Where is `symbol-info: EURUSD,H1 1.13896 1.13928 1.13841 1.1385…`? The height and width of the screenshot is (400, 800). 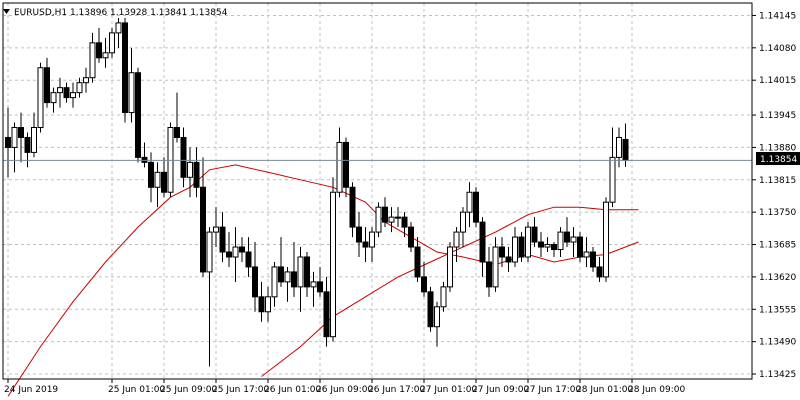 symbol-info: EURUSD,H1 1.13896 1.13928 1.13841 1.1385… is located at coordinates (121, 13).